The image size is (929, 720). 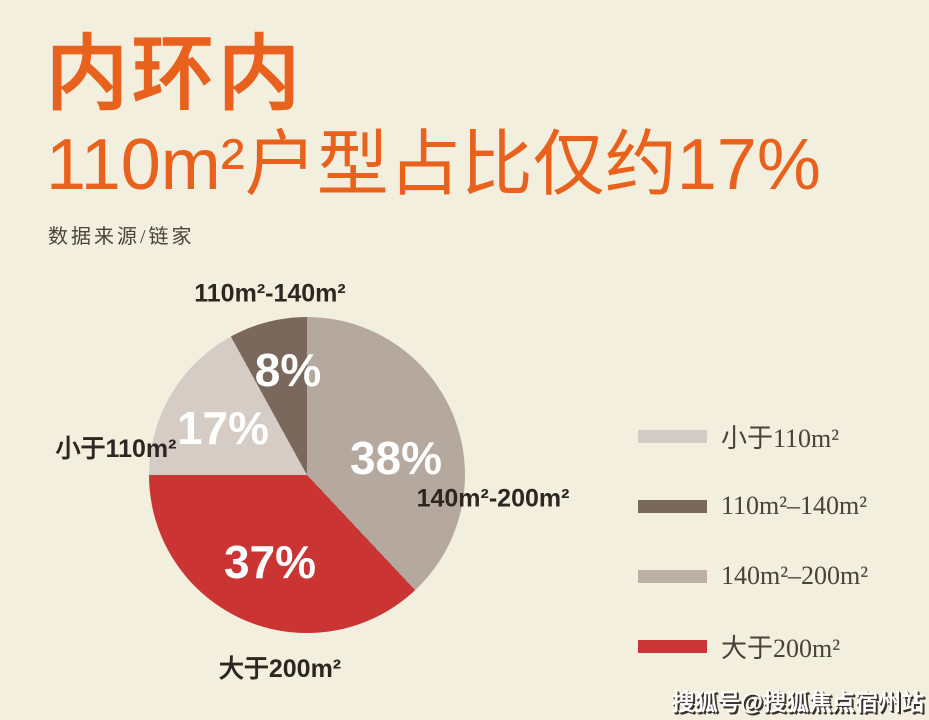 What do you see at coordinates (672, 436) in the screenshot?
I see `legend-swatch-lt110` at bounding box center [672, 436].